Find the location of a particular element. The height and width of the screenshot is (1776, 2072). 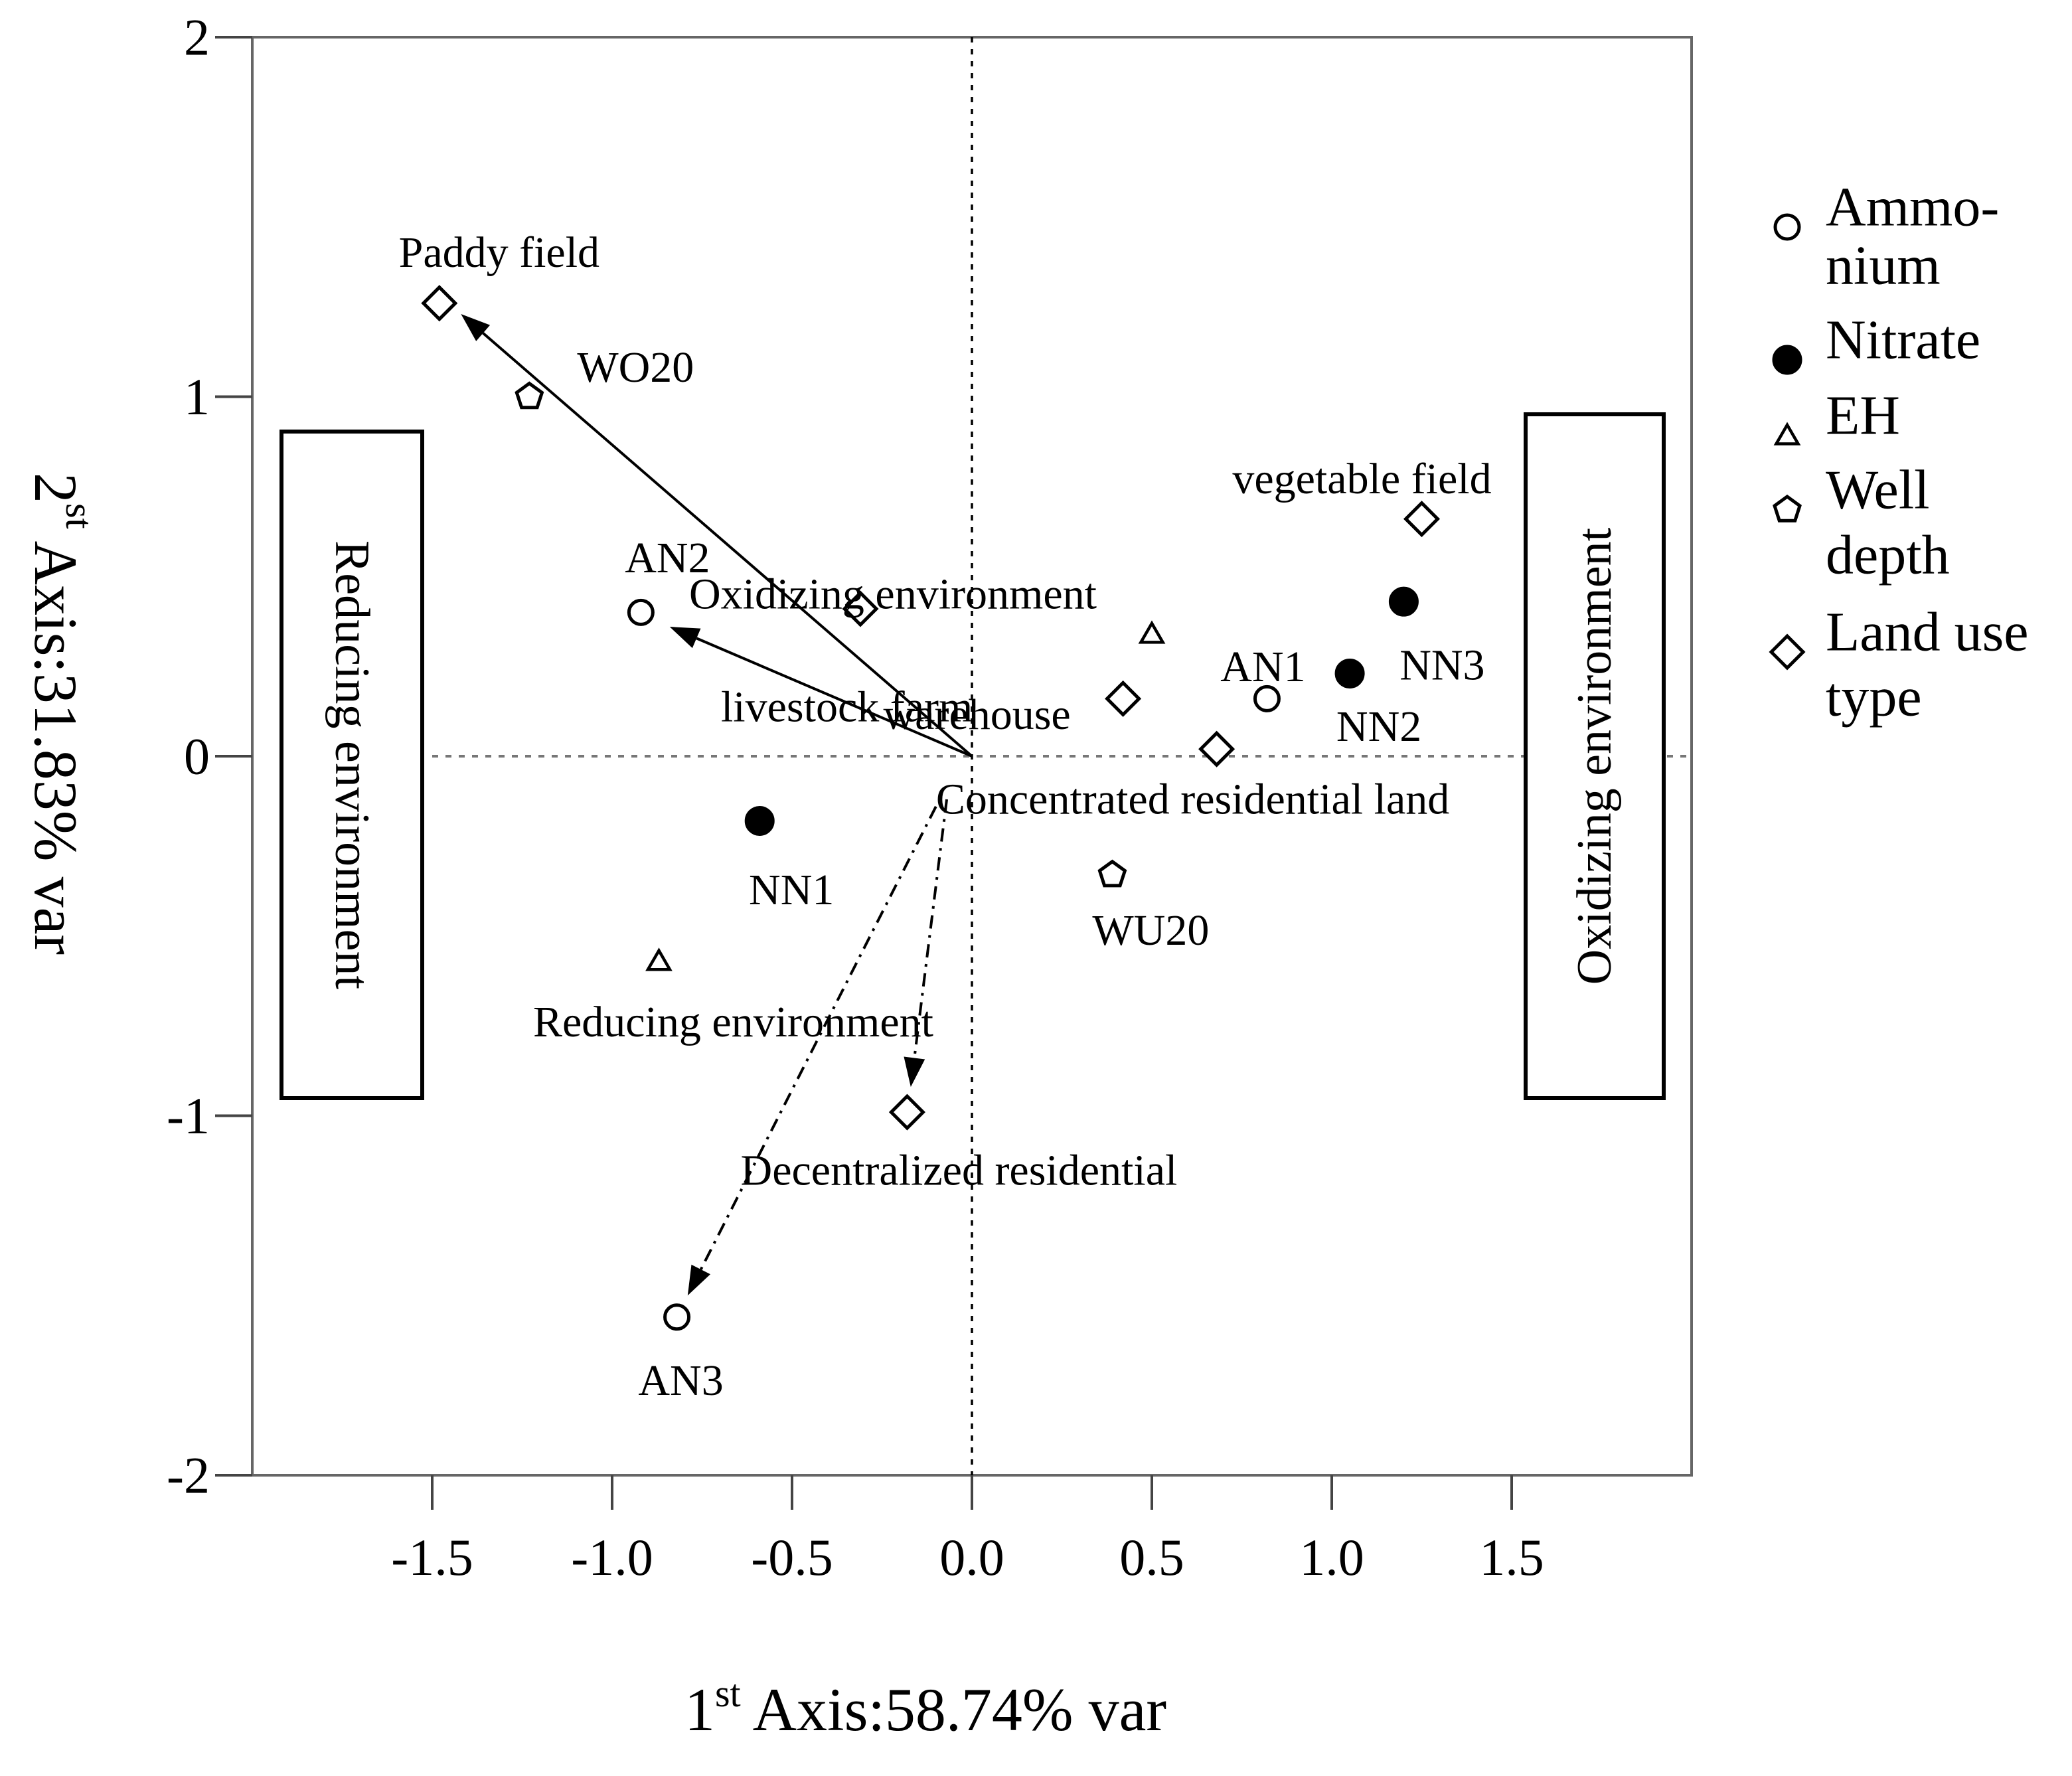

point-nn2 is located at coordinates (1349, 673).